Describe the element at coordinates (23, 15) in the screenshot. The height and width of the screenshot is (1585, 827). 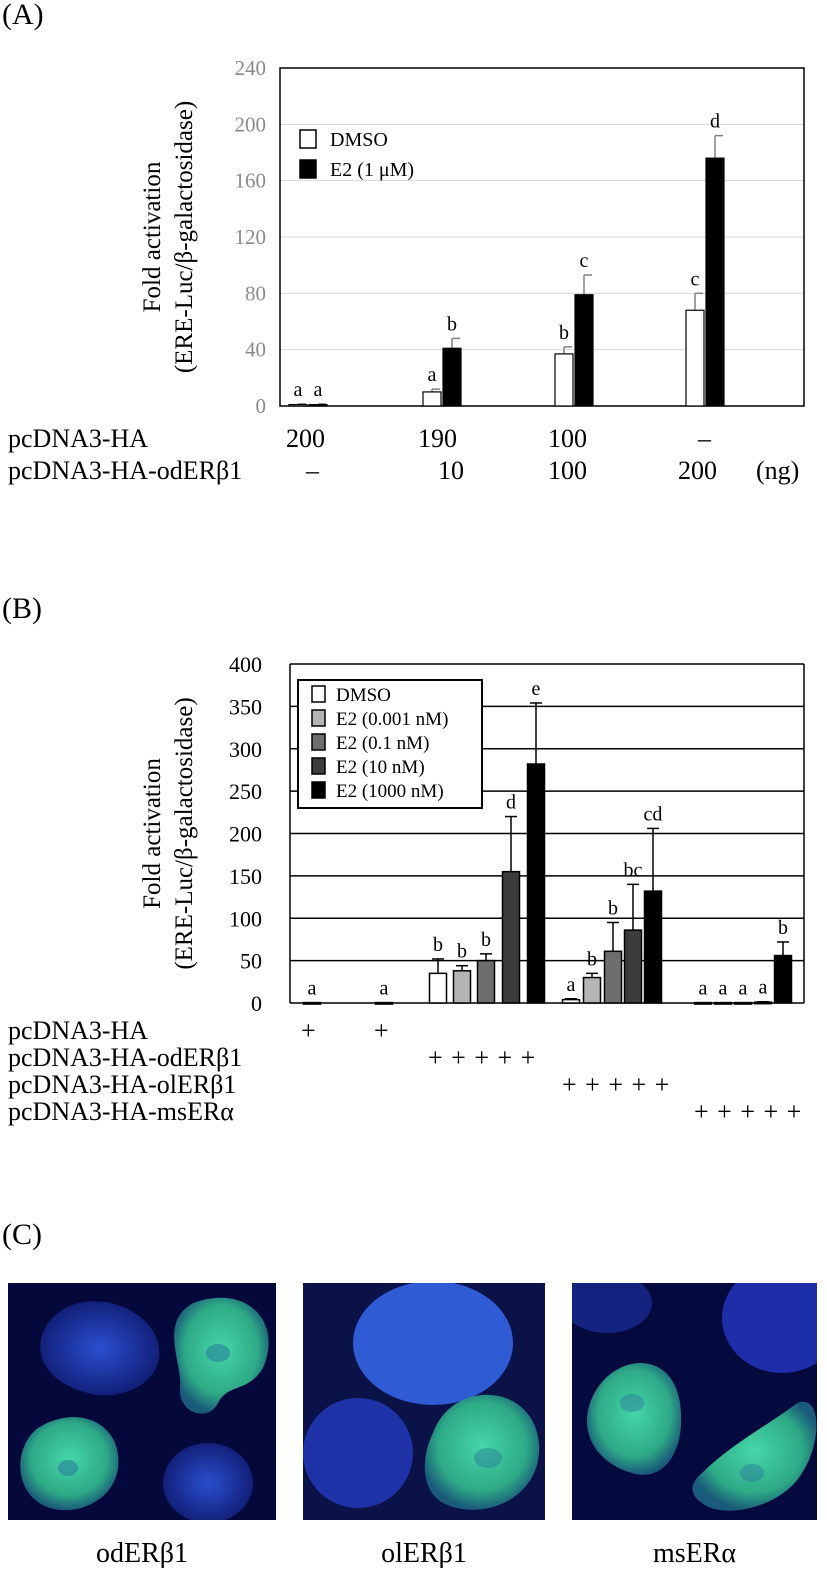
I see `panel-a-label: (A)` at that location.